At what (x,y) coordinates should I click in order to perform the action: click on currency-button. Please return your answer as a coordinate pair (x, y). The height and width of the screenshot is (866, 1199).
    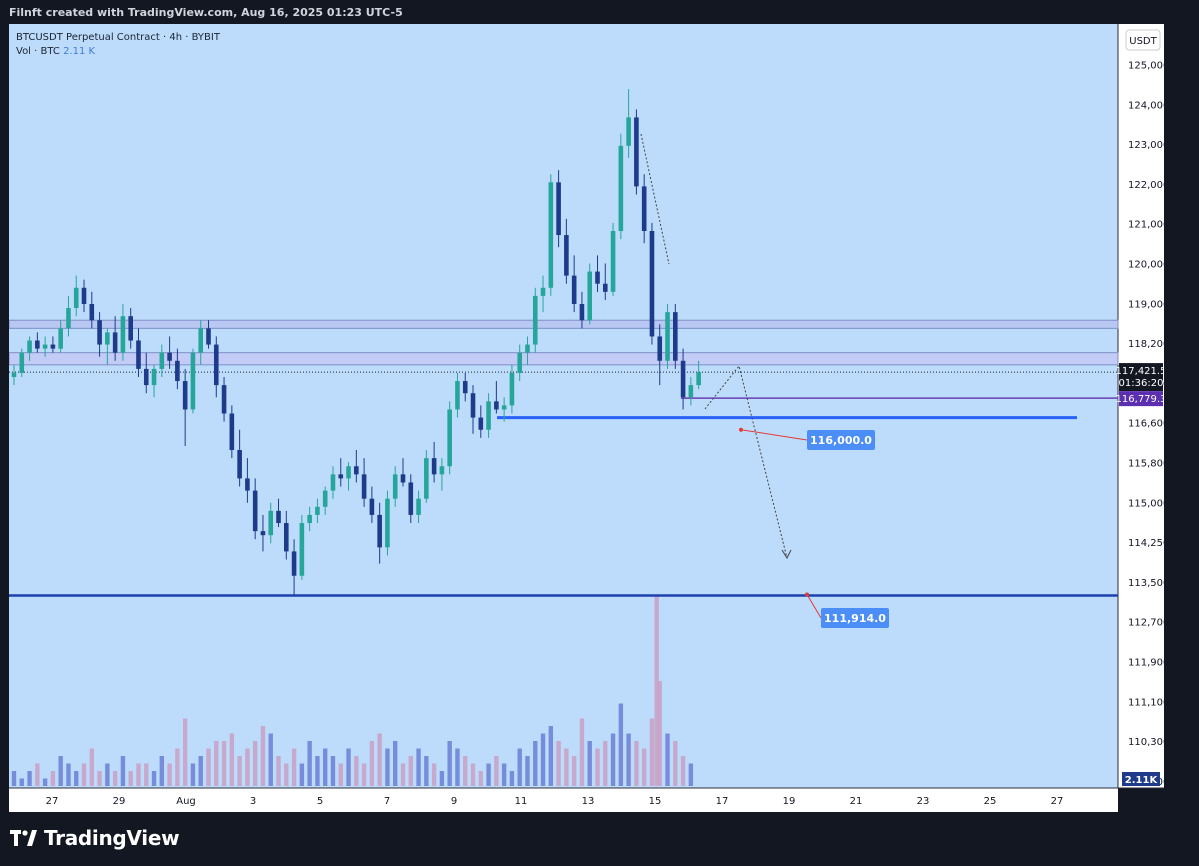
    Looking at the image, I should click on (1143, 40).